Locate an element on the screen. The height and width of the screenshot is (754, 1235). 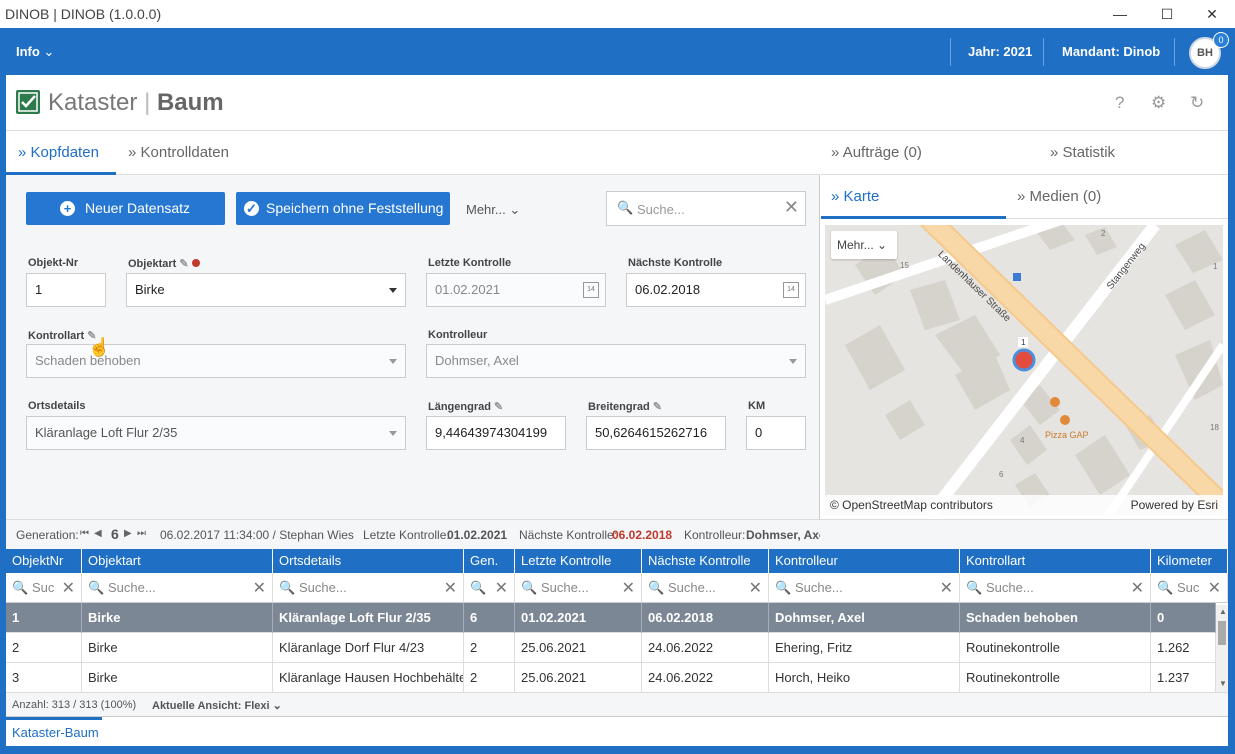
breitengrad-field: 50,6264615262716 is located at coordinates (656, 433).